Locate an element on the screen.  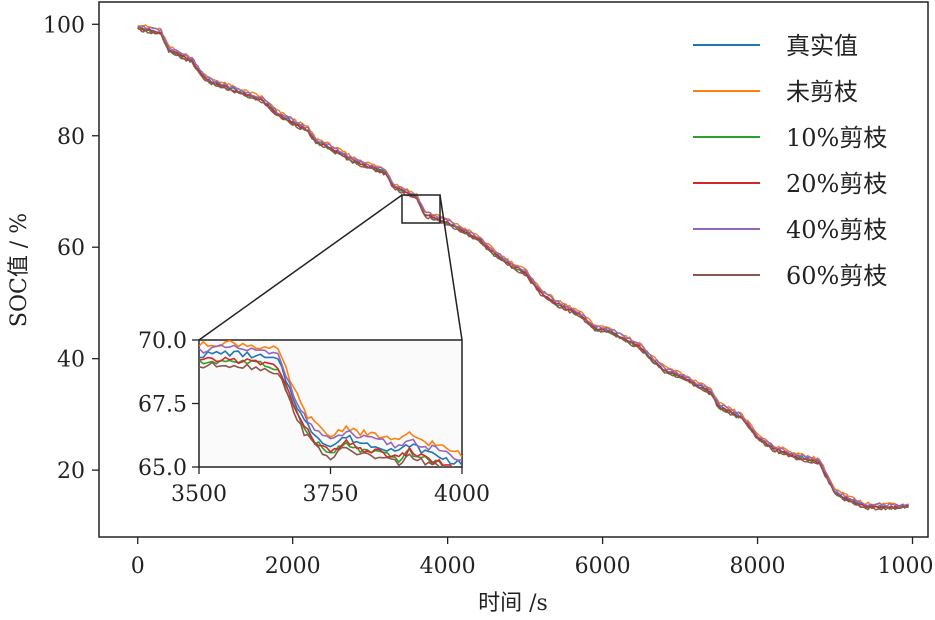
x-tick-label: 10000 is located at coordinates (906, 566).